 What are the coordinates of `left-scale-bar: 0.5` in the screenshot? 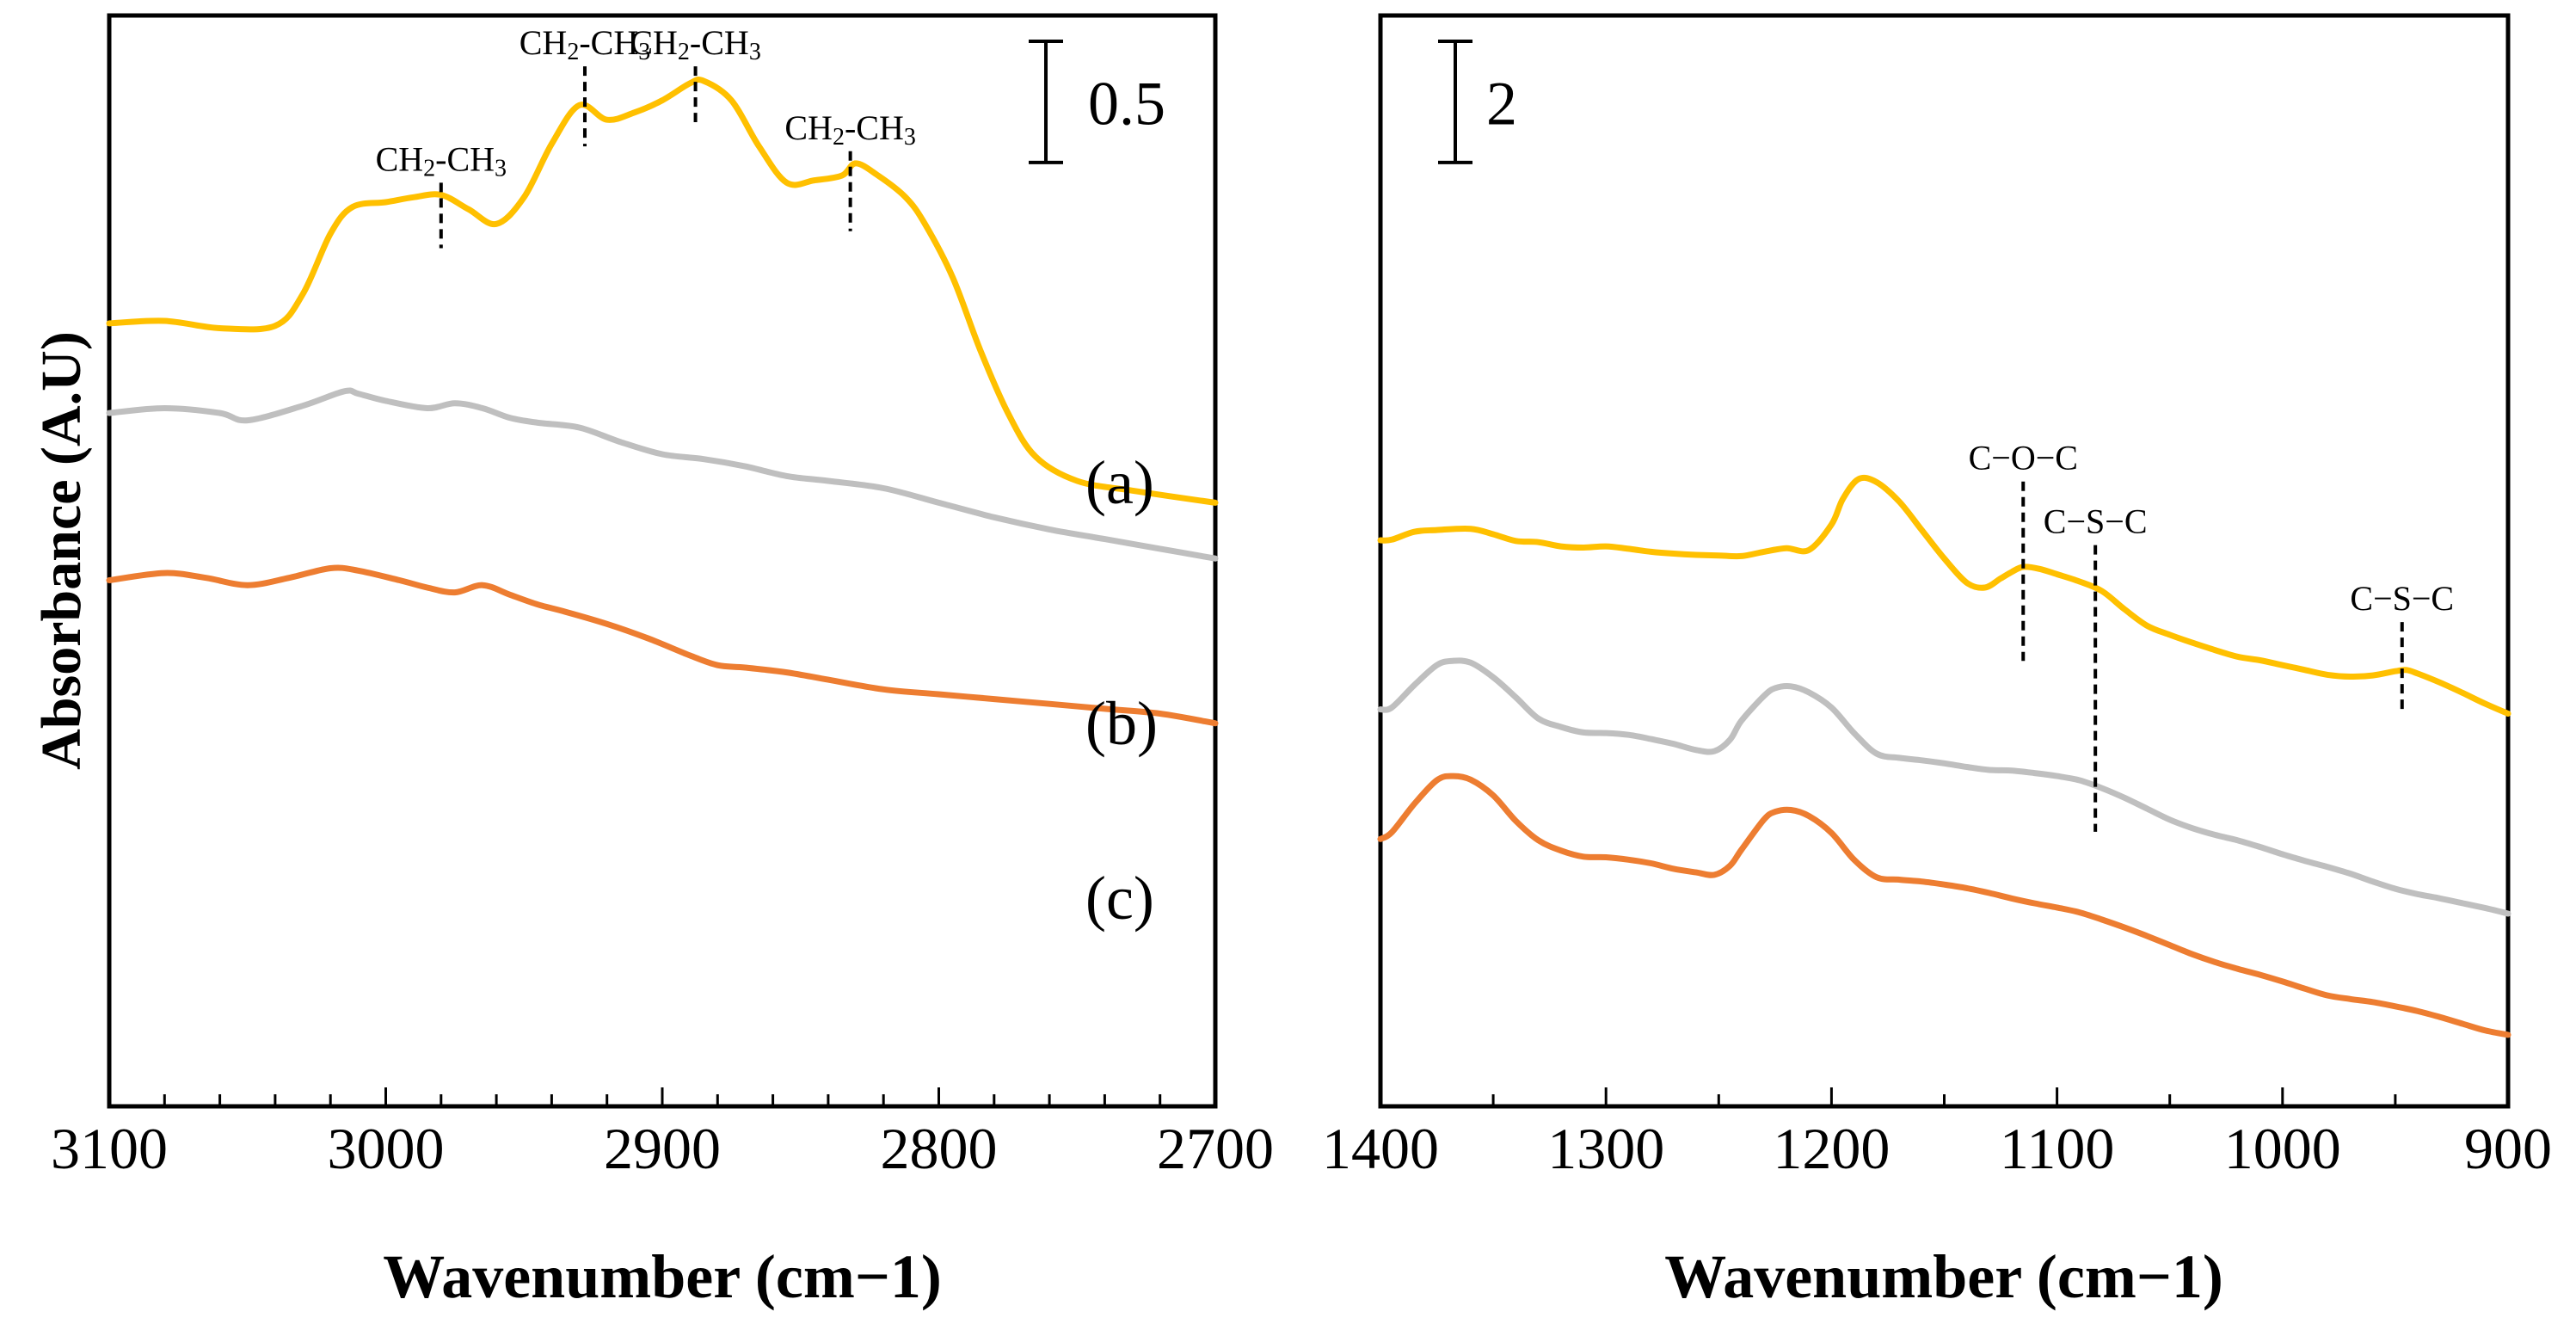 It's located at (1097, 102).